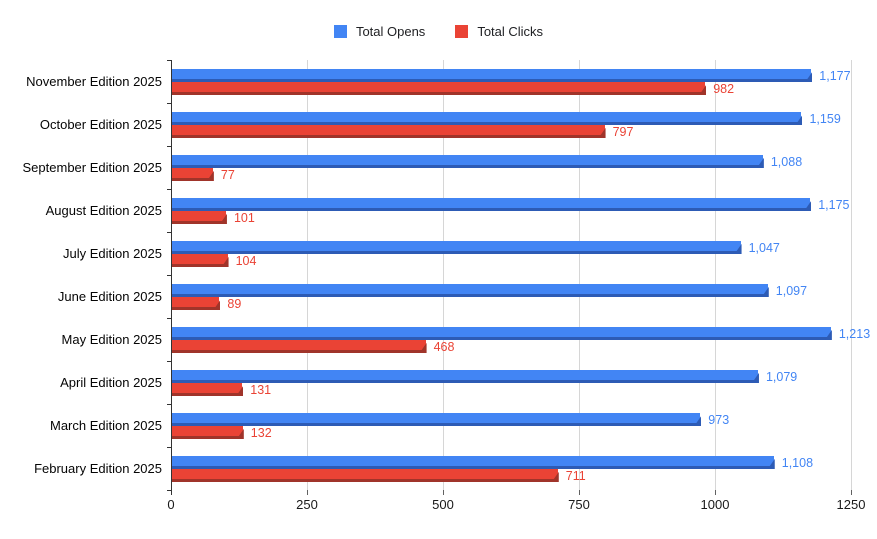 The width and height of the screenshot is (877, 539). Describe the element at coordinates (764, 247) in the screenshot. I see `value-label-total-opens: 1,047` at that location.